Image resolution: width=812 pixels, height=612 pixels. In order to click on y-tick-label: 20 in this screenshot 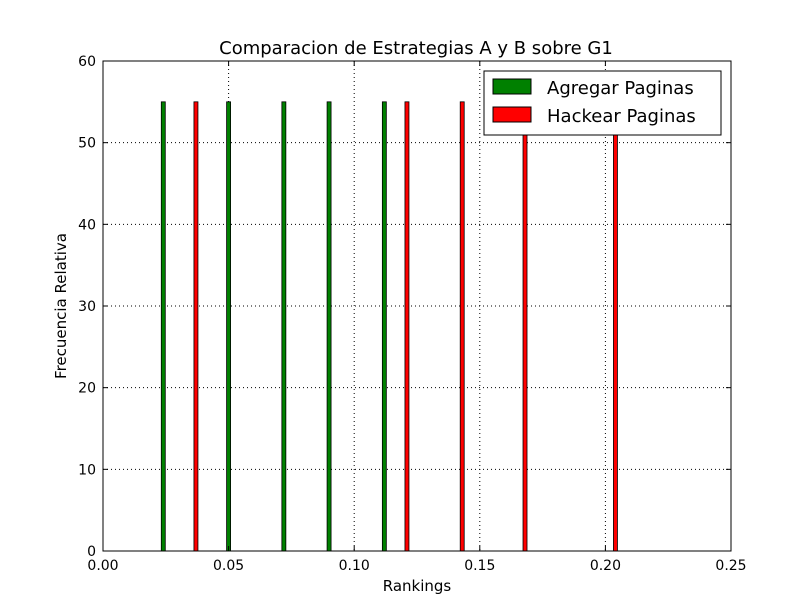, I will do `click(87, 389)`.